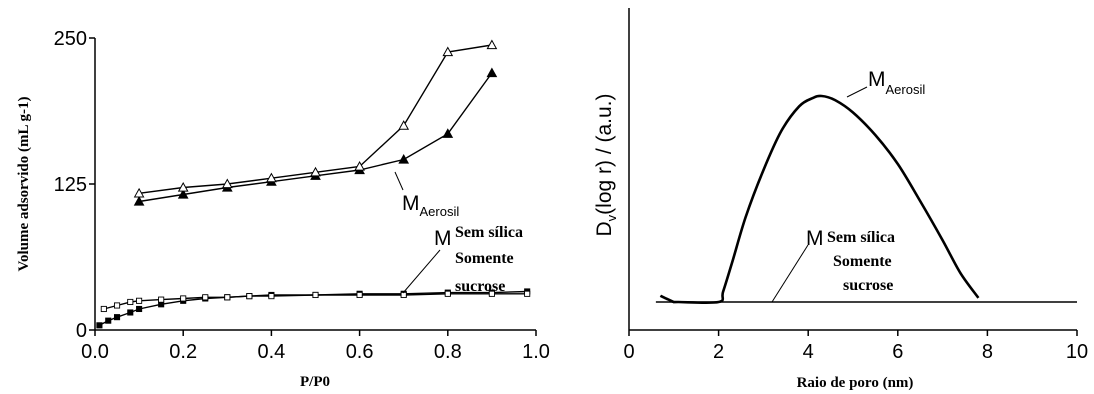 Image resolution: width=1094 pixels, height=394 pixels. What do you see at coordinates (448, 352) in the screenshot?
I see `left-x-tick-label: 0.8` at bounding box center [448, 352].